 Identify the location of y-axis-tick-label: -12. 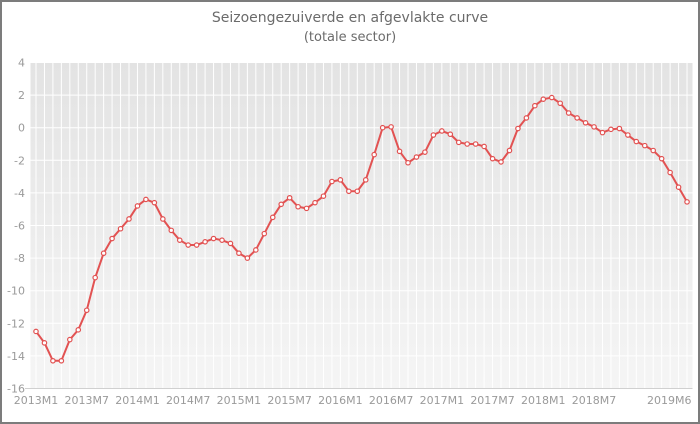
(16, 323).